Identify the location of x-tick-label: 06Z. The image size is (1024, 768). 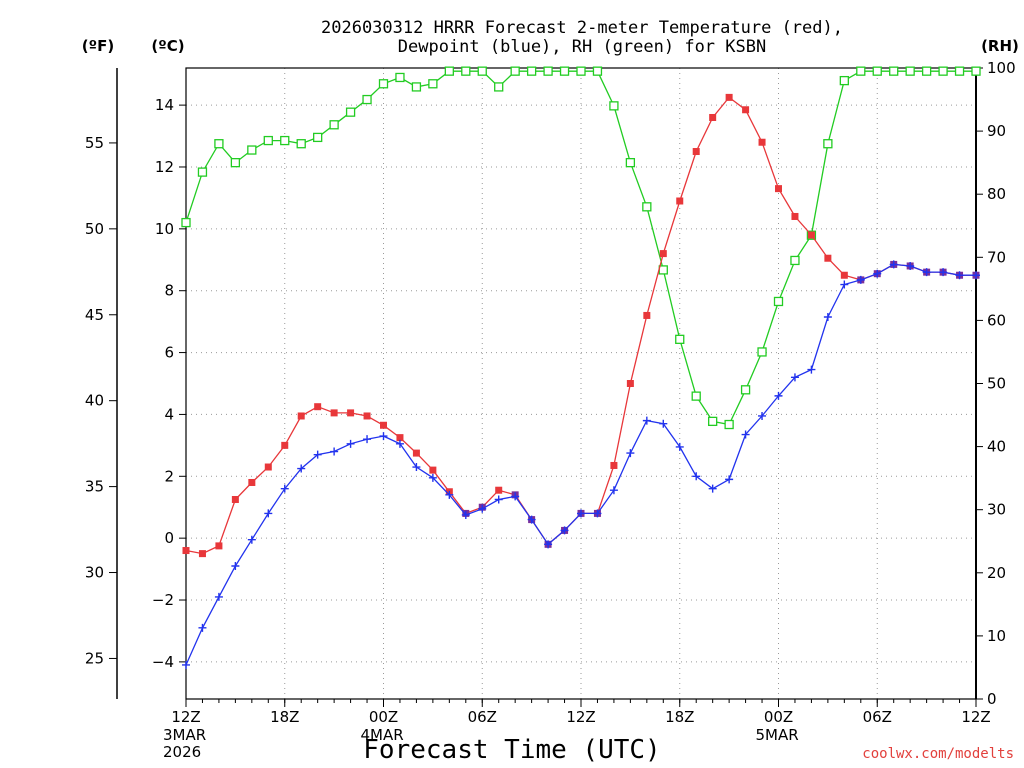
(877, 717).